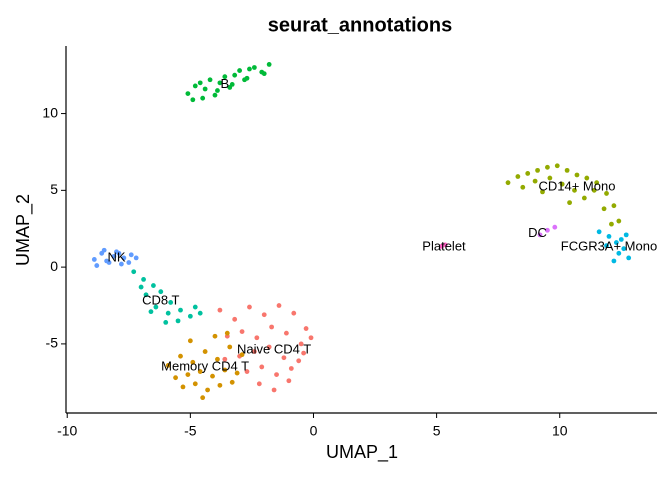  Describe the element at coordinates (52, 343) in the screenshot. I see `y-tick-label: -5` at that location.